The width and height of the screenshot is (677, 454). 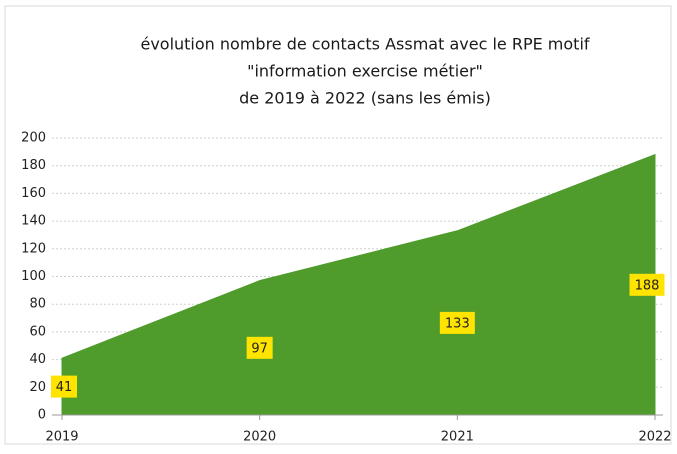 I want to click on data-label: 133, so click(x=457, y=323).